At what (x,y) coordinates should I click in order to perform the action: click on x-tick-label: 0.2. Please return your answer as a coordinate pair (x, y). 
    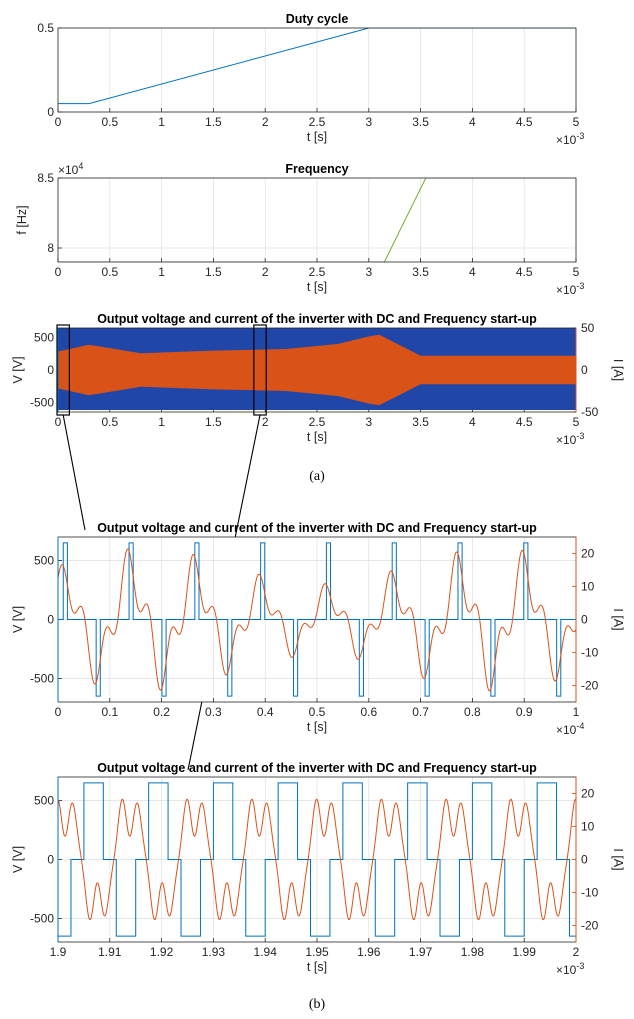
    Looking at the image, I should click on (161, 712).